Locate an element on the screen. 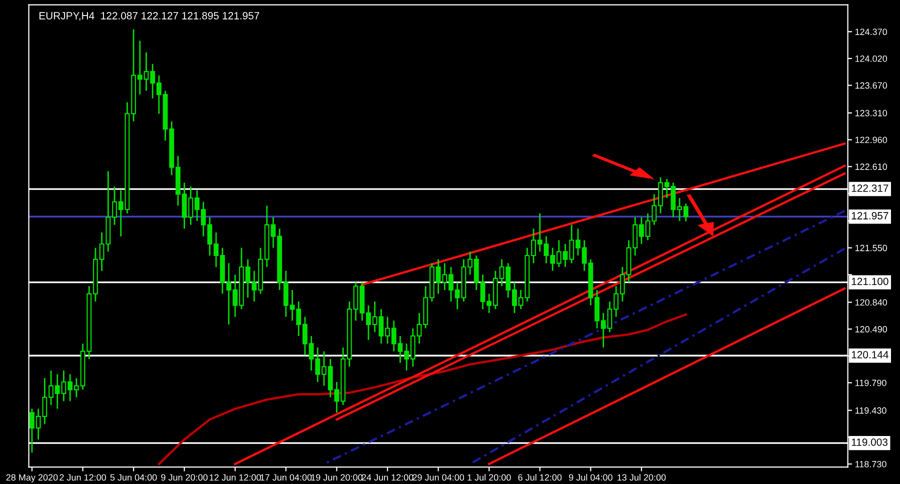 The width and height of the screenshot is (900, 484). y-tick-label: 120.490 is located at coordinates (871, 329).